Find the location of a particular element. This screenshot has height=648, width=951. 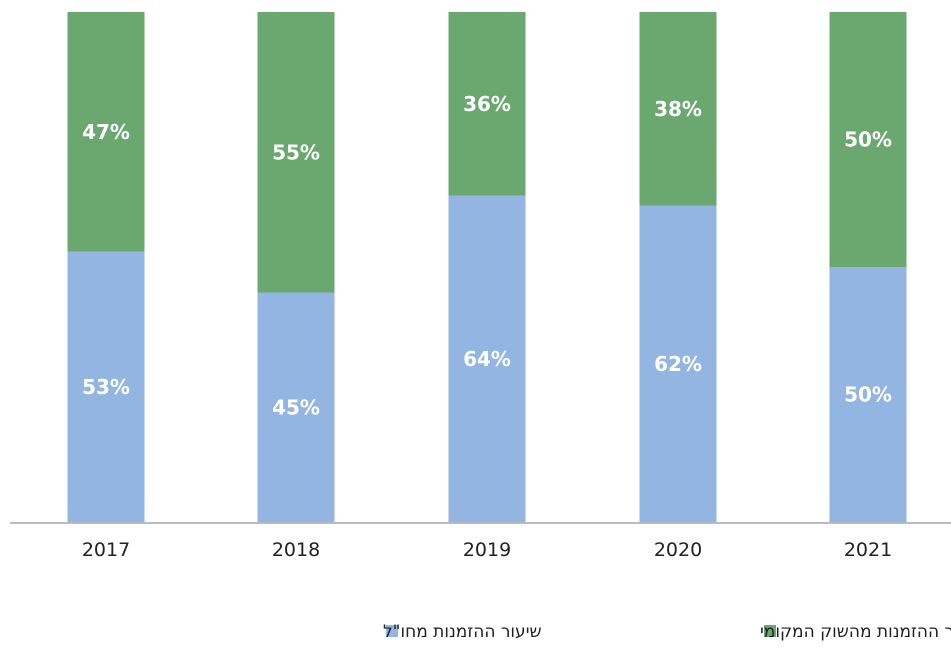

data-label-abroad-2020: 62% is located at coordinates (678, 364).